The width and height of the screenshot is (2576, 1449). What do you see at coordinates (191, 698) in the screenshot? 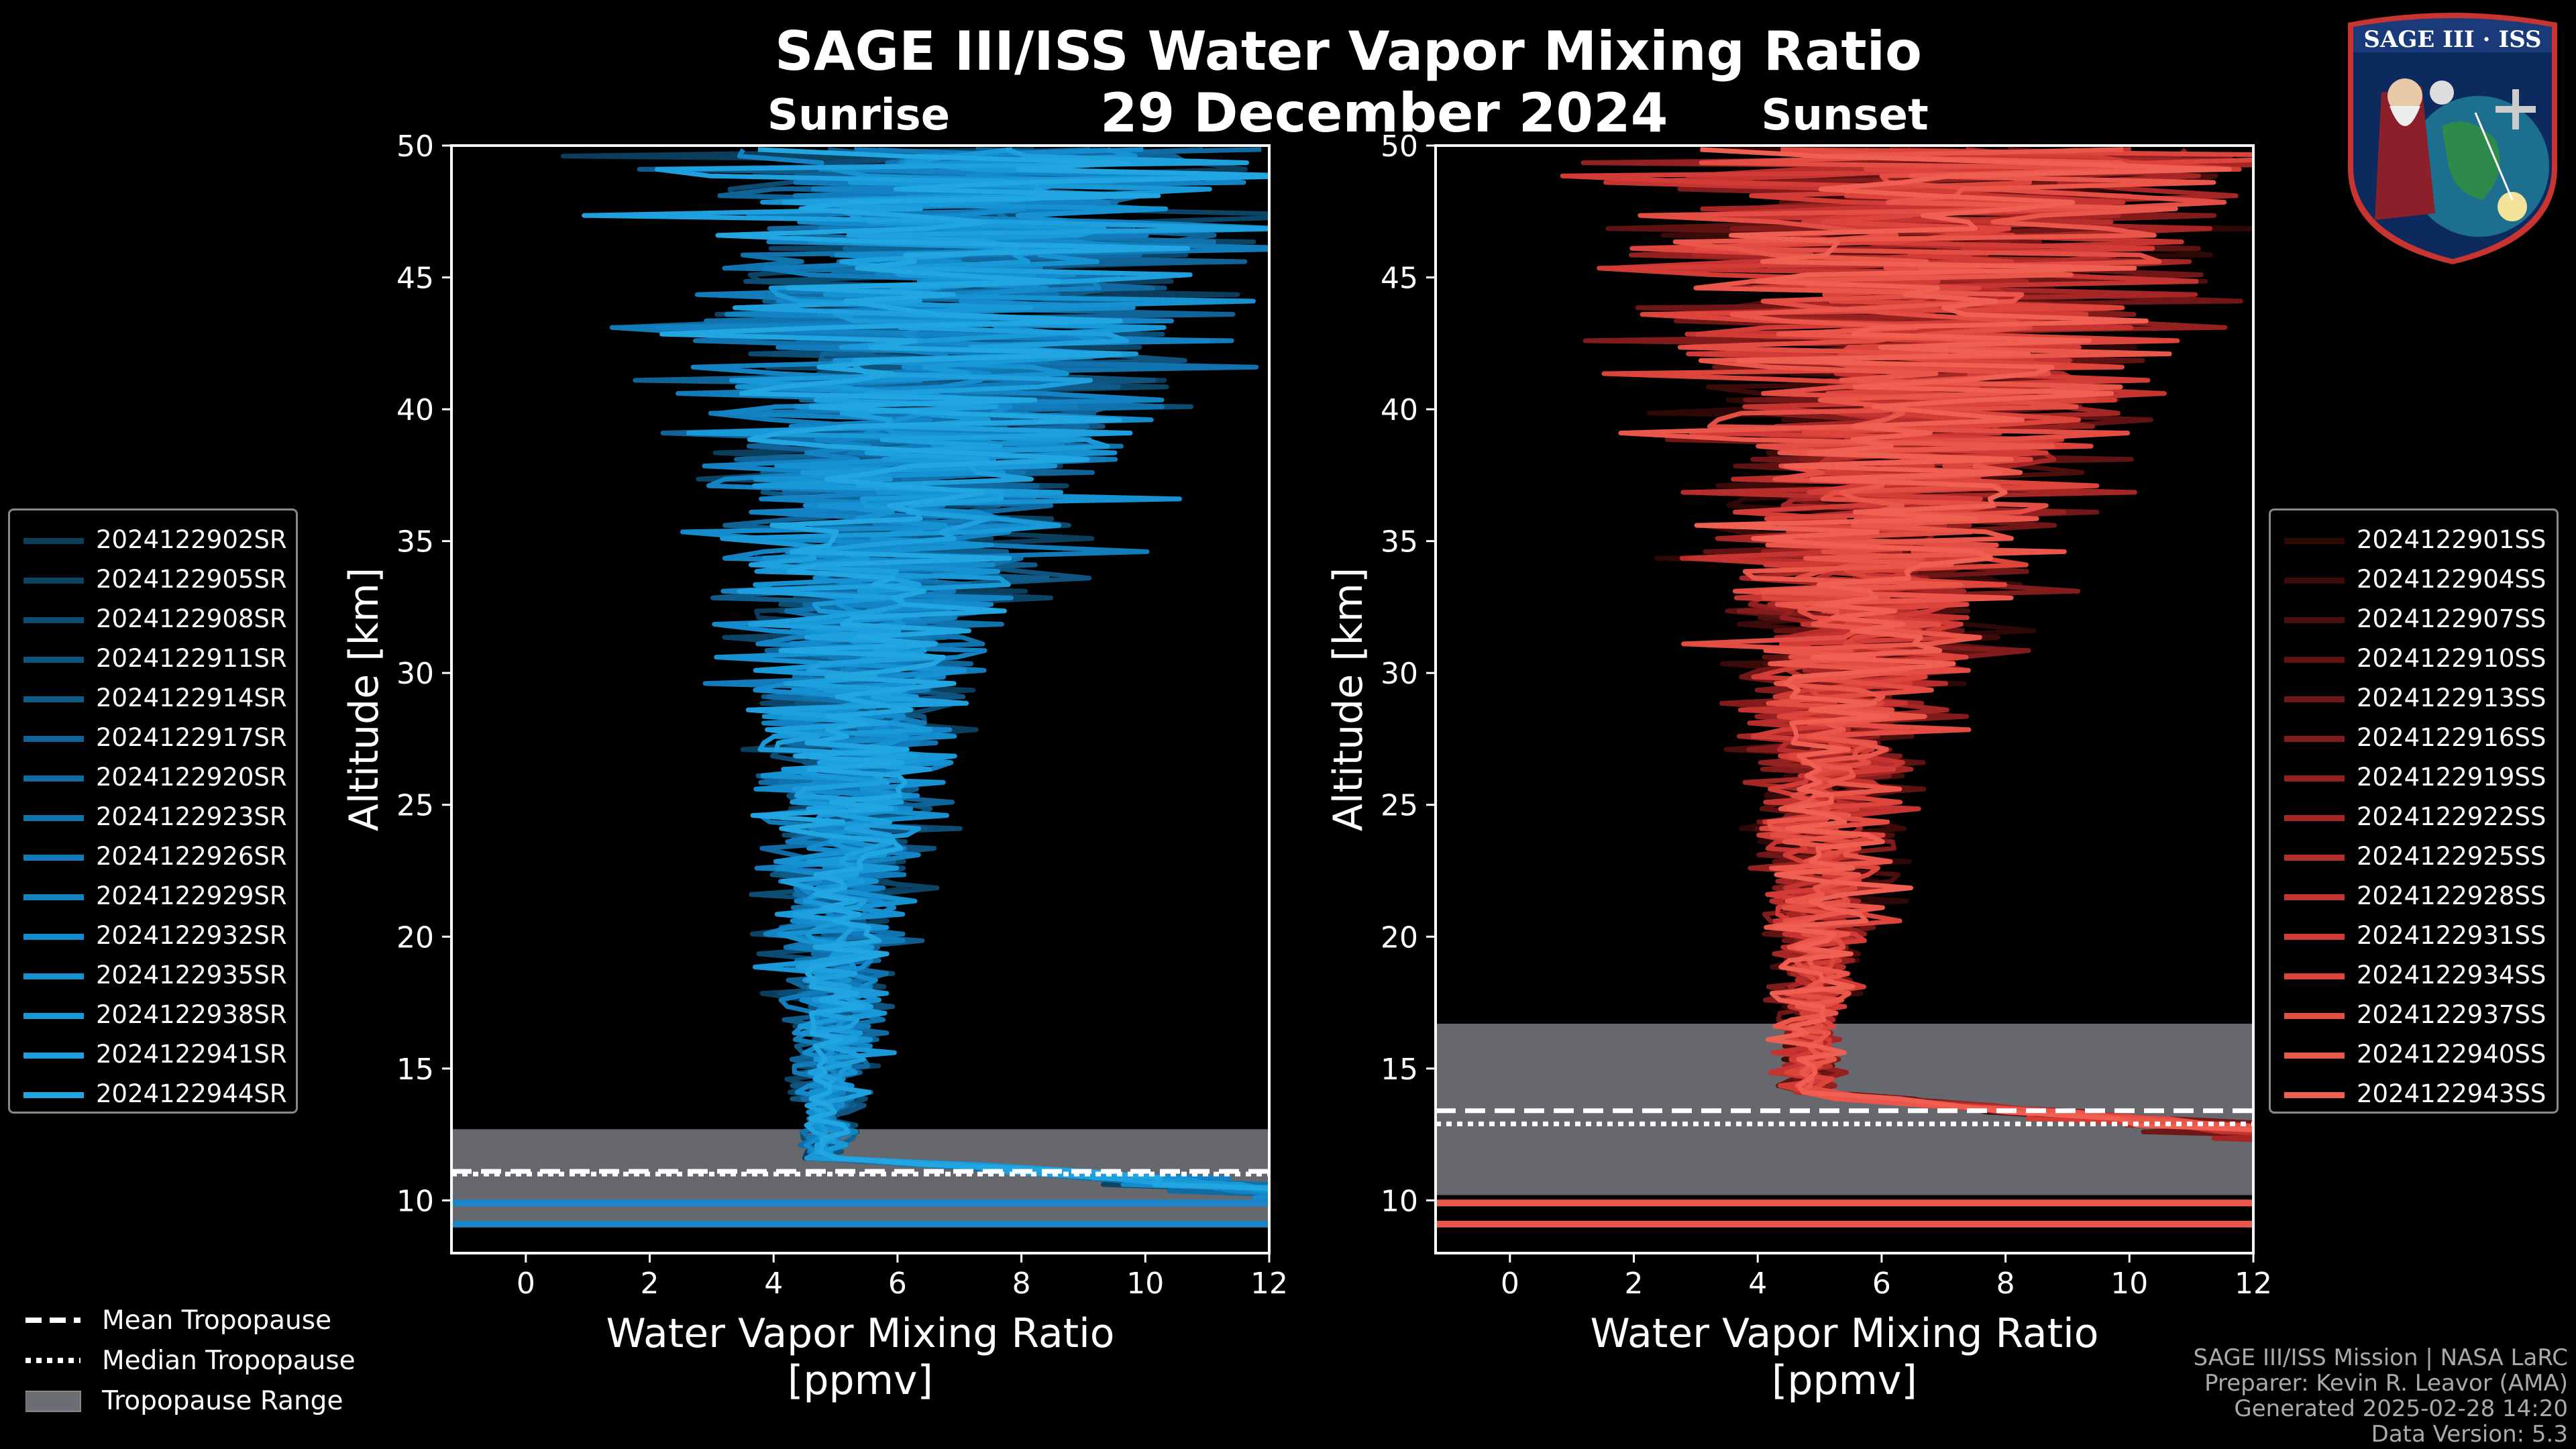
I see `legend-label: 2024122914SR` at bounding box center [191, 698].